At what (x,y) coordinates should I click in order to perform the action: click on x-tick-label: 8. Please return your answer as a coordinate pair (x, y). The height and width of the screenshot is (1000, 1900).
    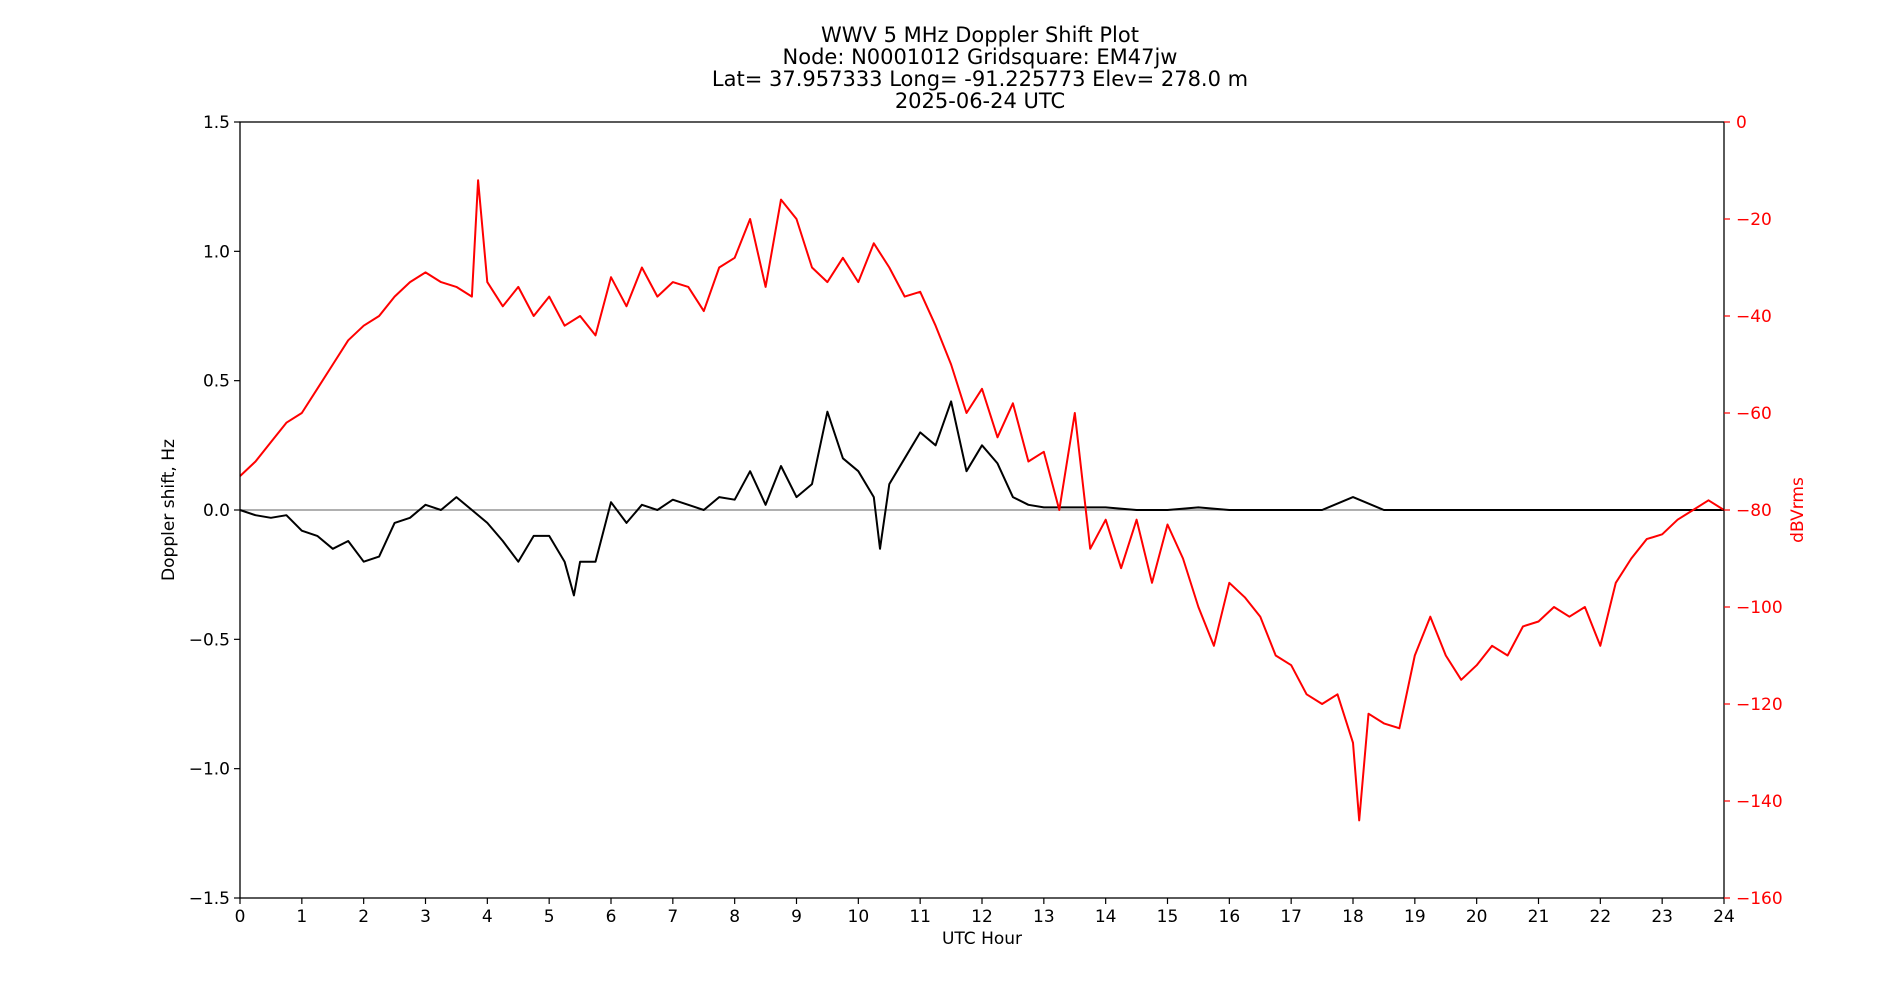
    Looking at the image, I should click on (734, 917).